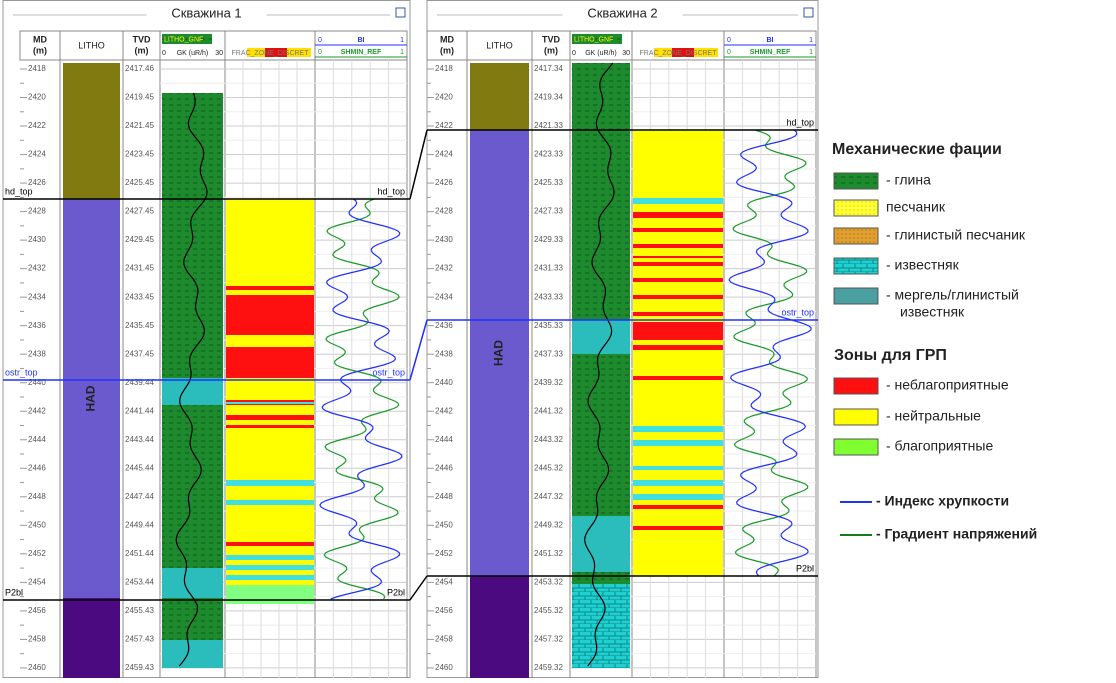 This screenshot has width=1116, height=683. I want to click on md-tick-label: 2442, so click(444, 410).